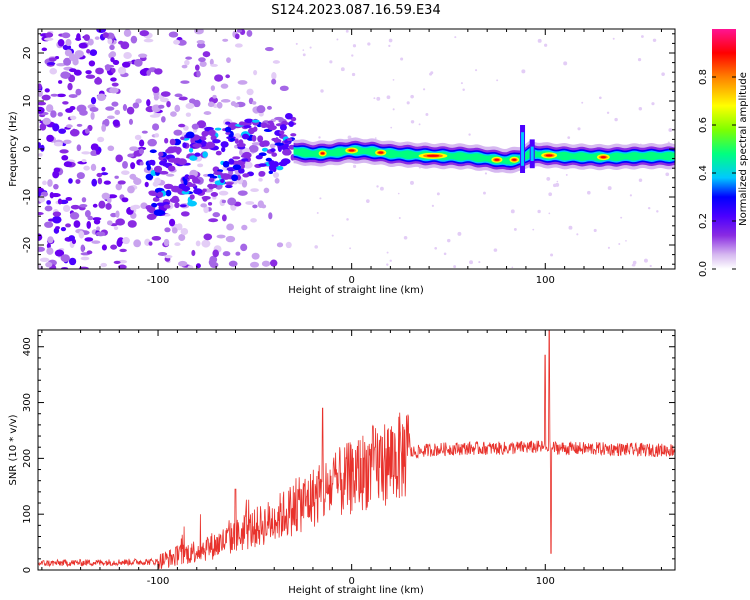 This screenshot has width=750, height=600. Describe the element at coordinates (356, 590) in the screenshot. I see `snr-xlabel: Height of straight line (km)` at that location.